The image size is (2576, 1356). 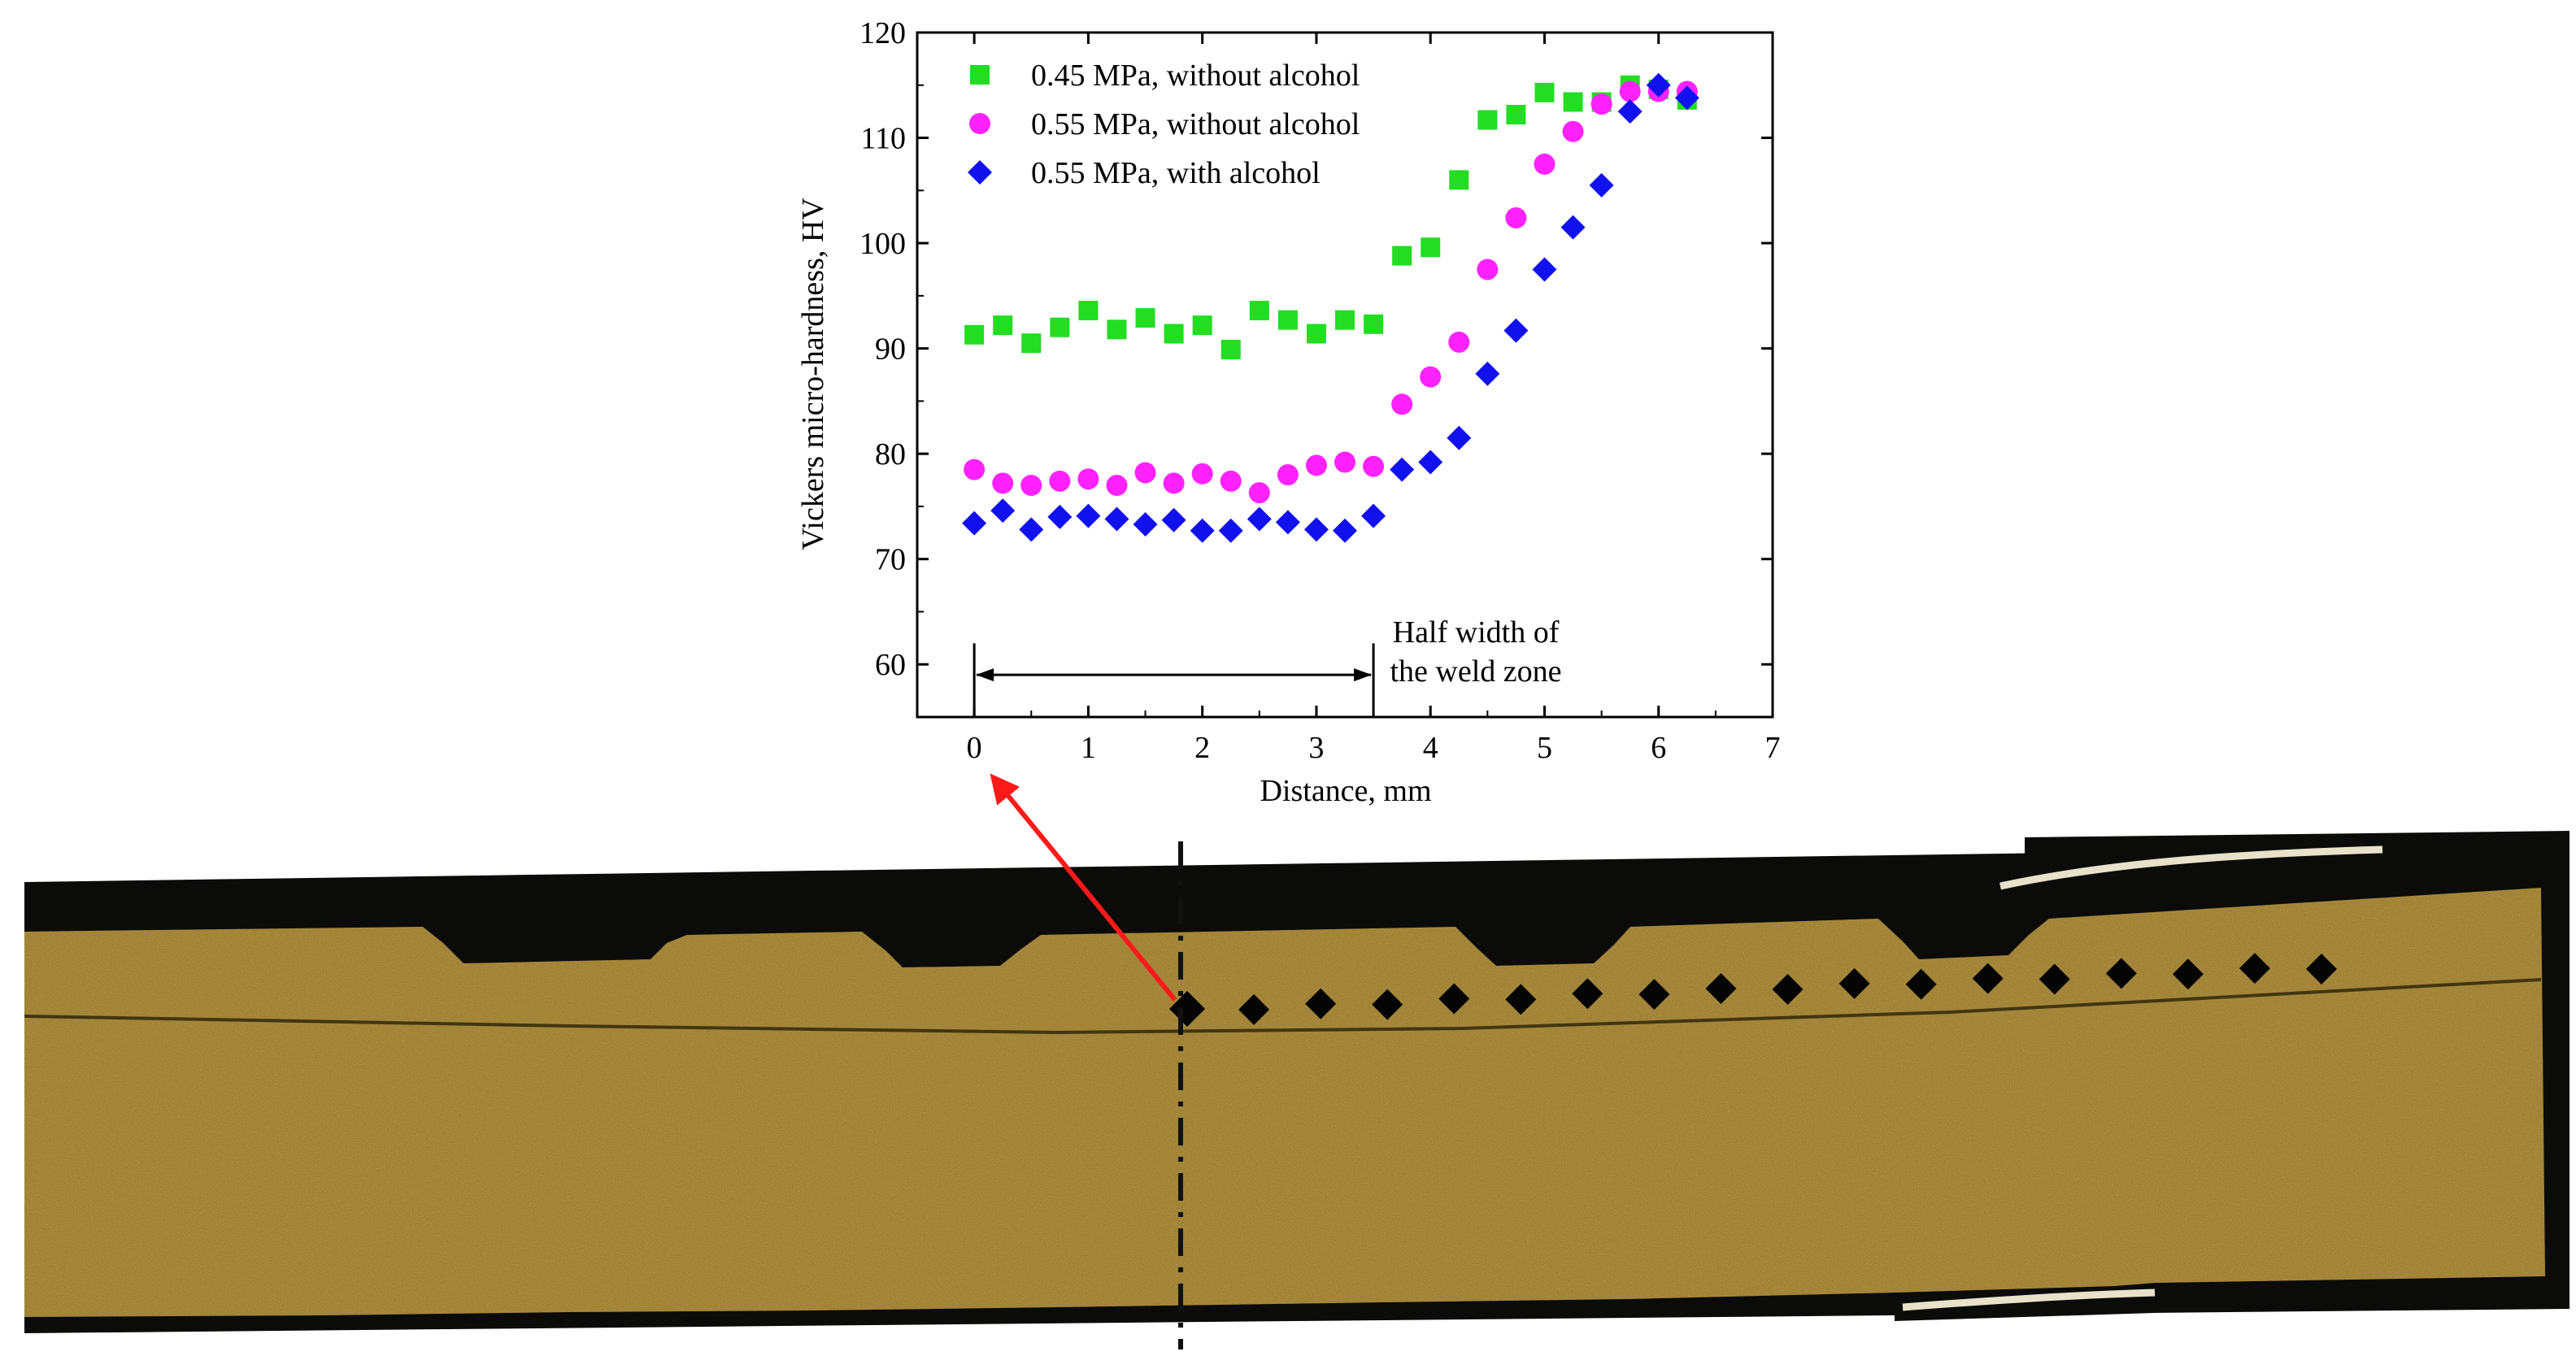 I want to click on span-arrowhead-right, so click(x=1363, y=675).